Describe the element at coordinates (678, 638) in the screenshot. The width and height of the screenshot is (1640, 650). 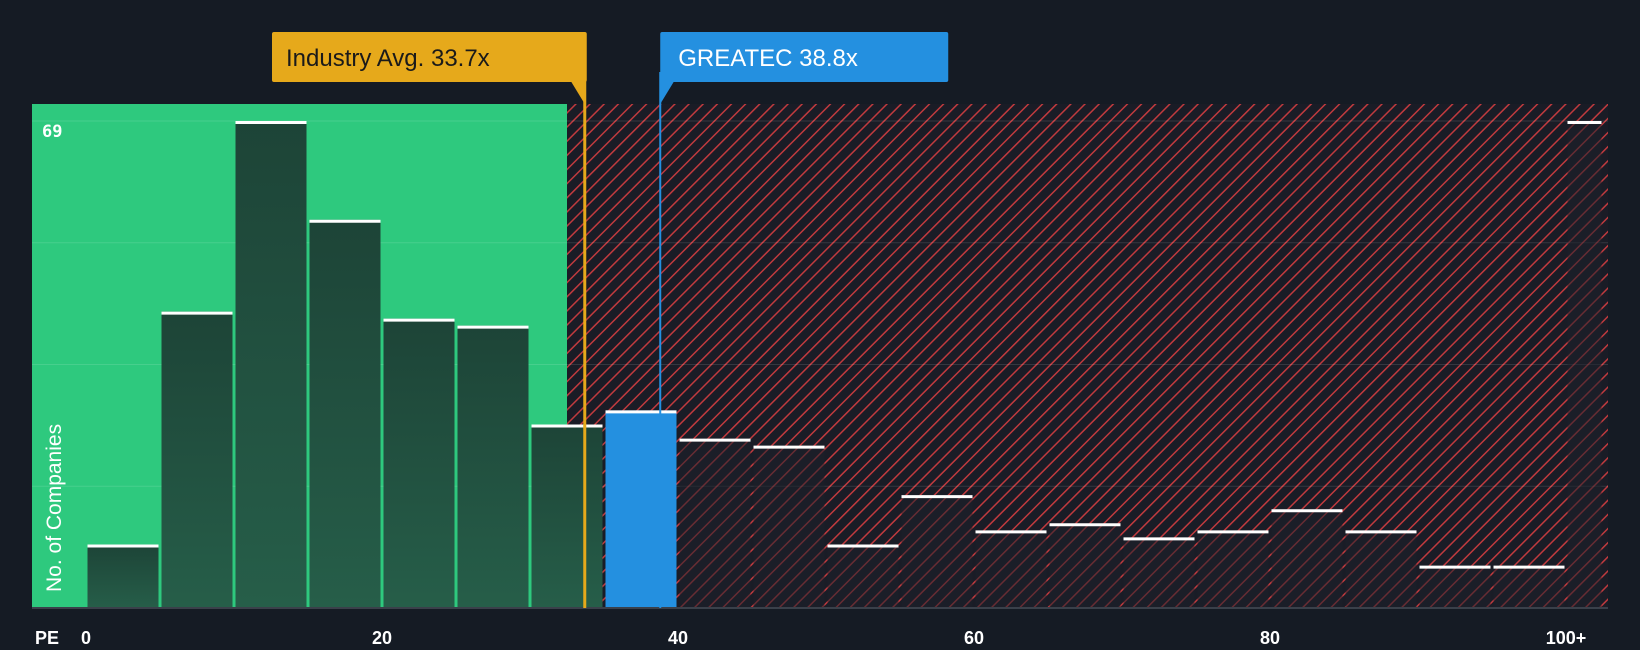
I see `x-tick-label: 40` at that location.